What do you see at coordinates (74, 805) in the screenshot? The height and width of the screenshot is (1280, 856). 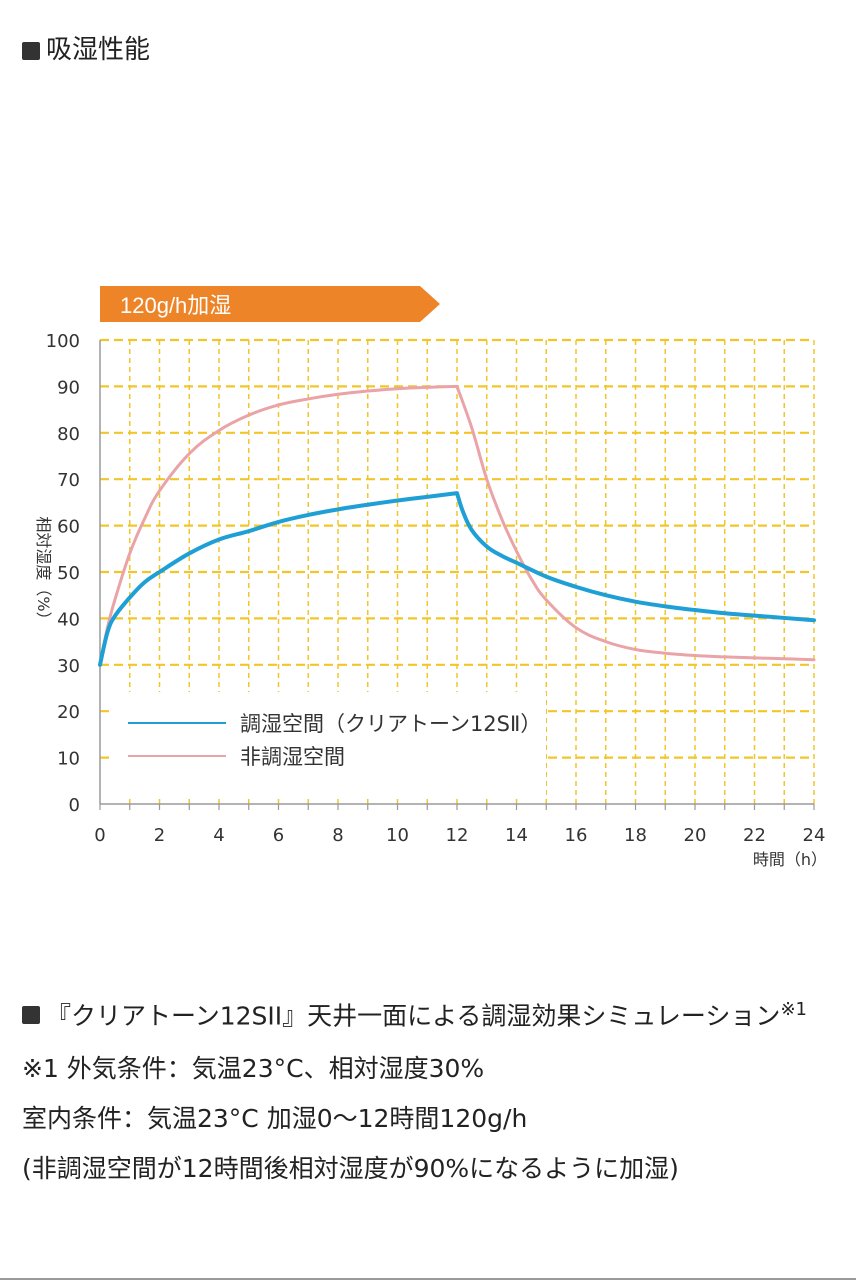 I see `y-tick-label: 0` at bounding box center [74, 805].